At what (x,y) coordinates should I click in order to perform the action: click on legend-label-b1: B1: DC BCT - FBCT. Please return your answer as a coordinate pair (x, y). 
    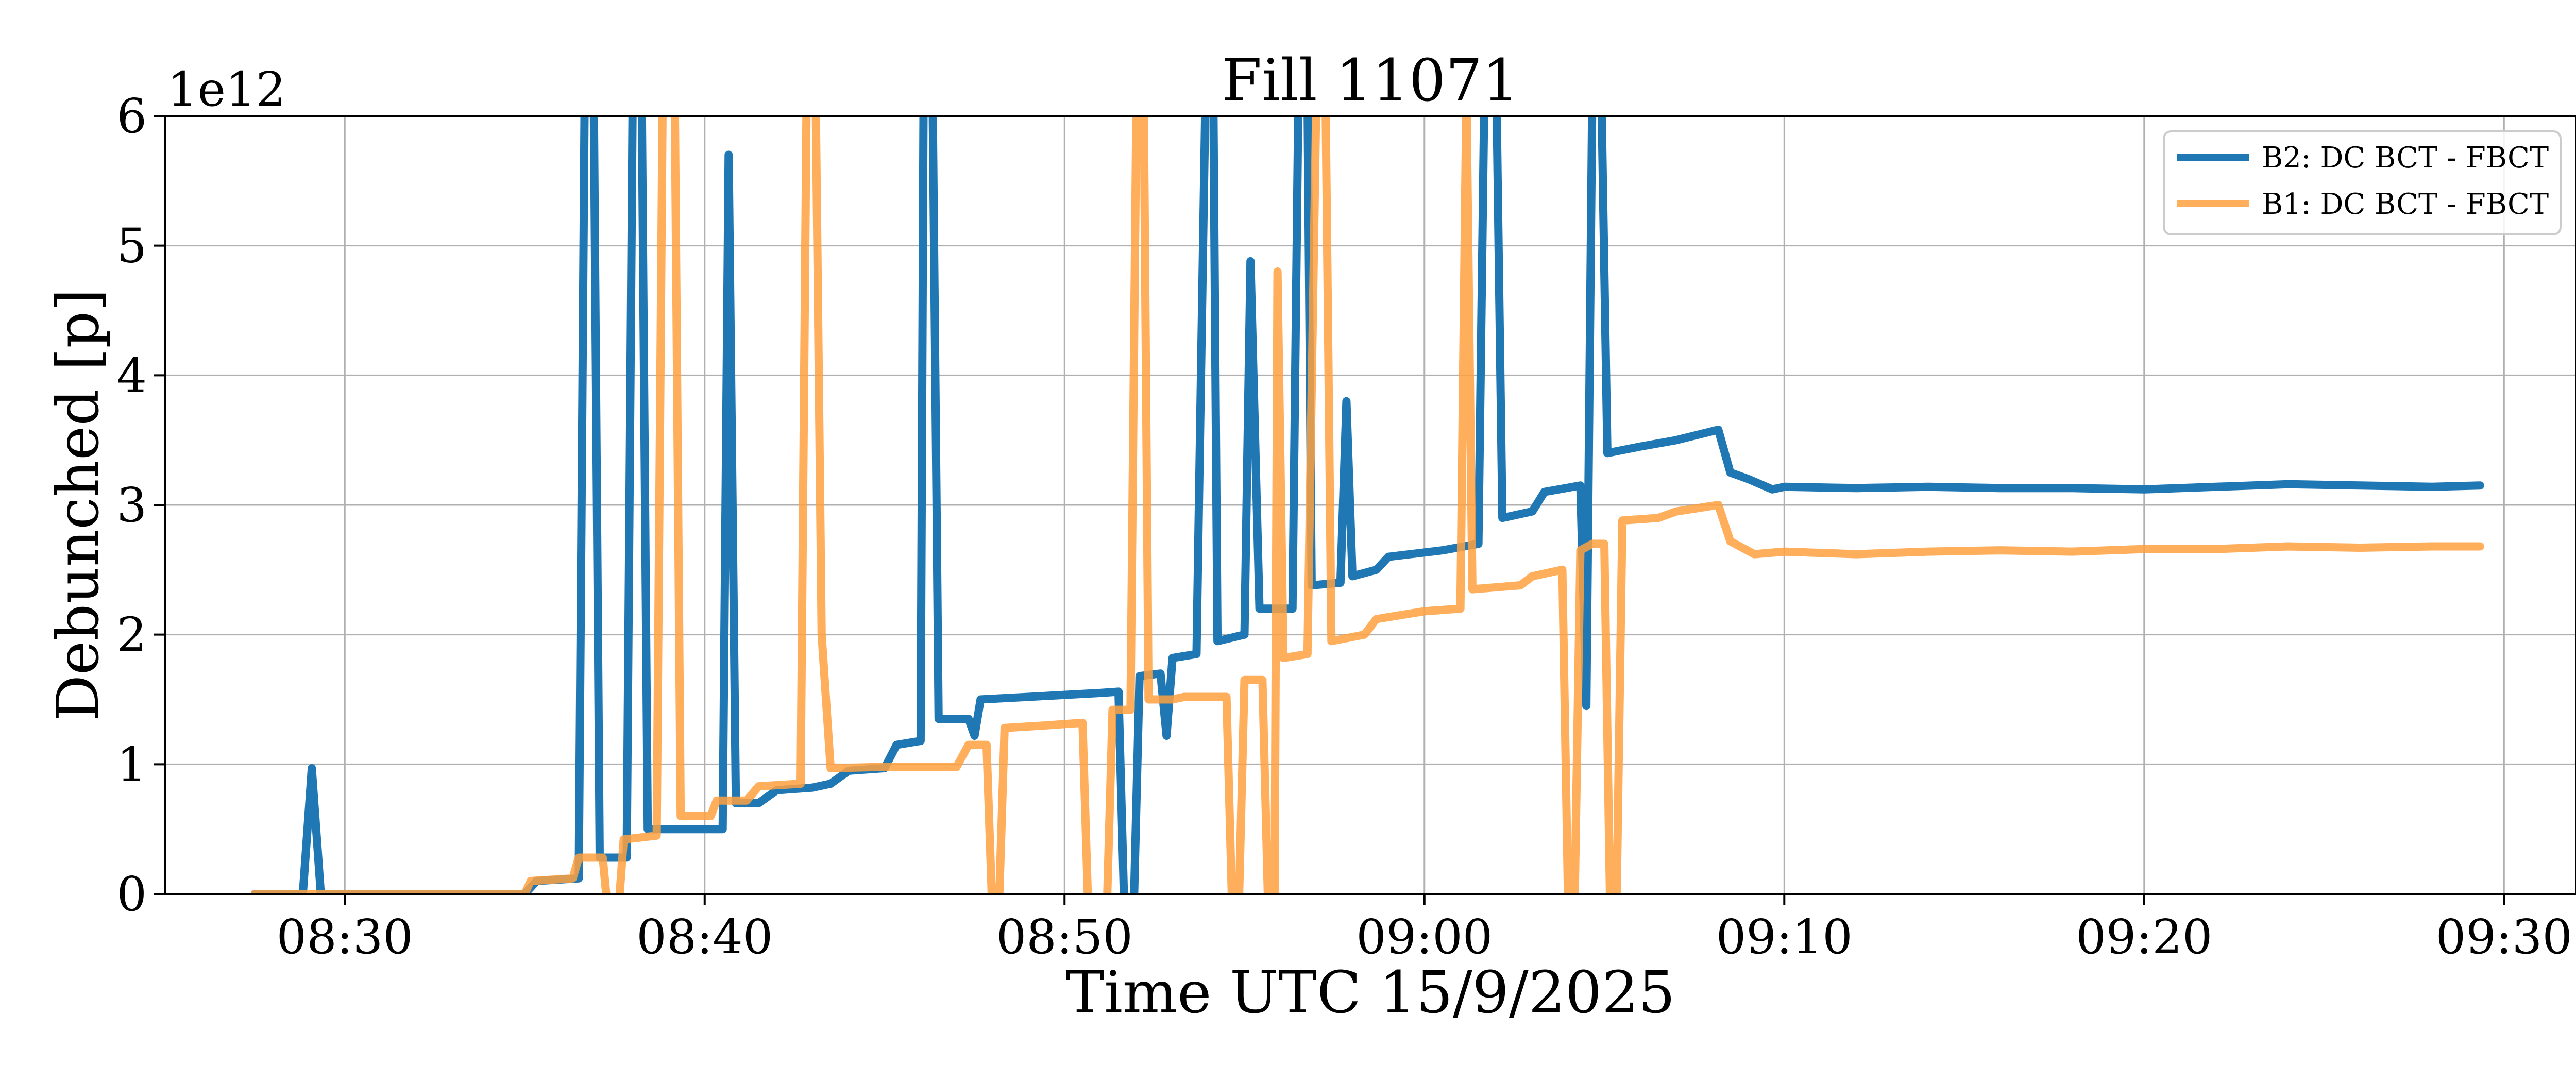
    Looking at the image, I should click on (2405, 204).